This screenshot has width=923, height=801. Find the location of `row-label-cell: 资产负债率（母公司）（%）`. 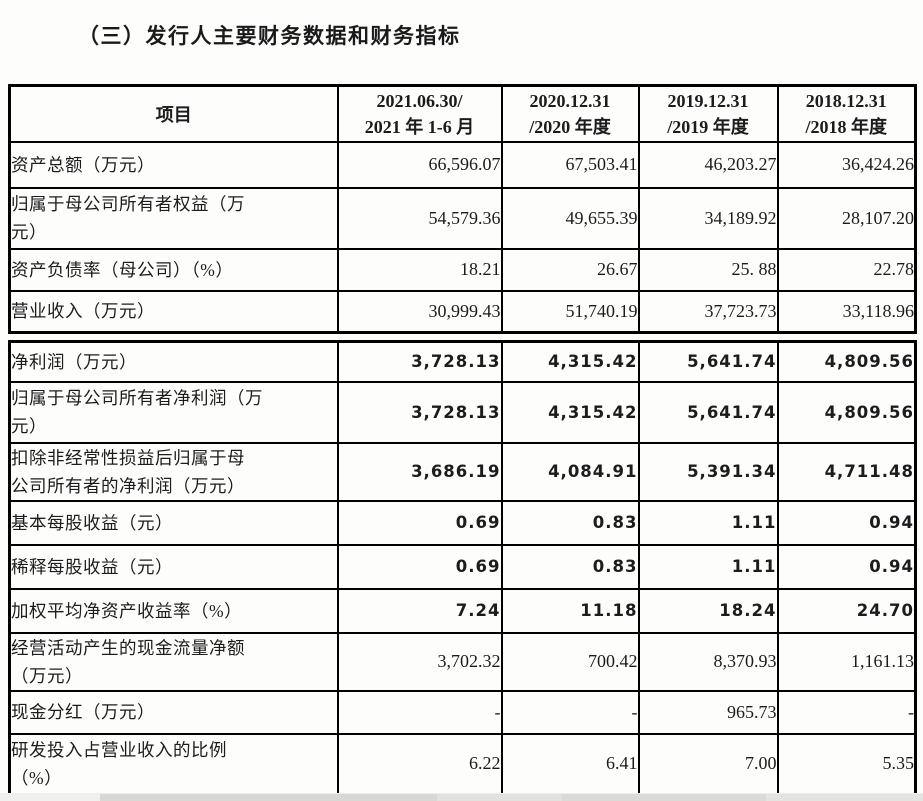

row-label-cell: 资产负债率（母公司）（%） is located at coordinates (173, 269).